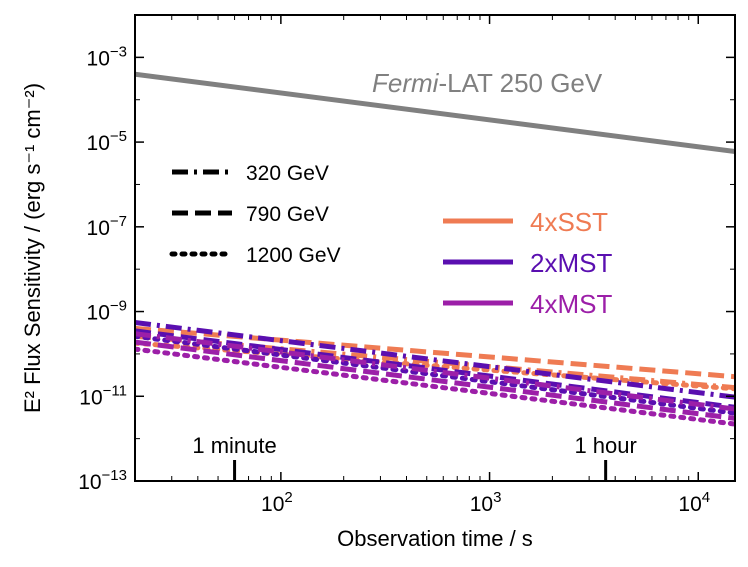 The image size is (748, 567). I want to click on time-marker-label: 1 hour, so click(605, 445).